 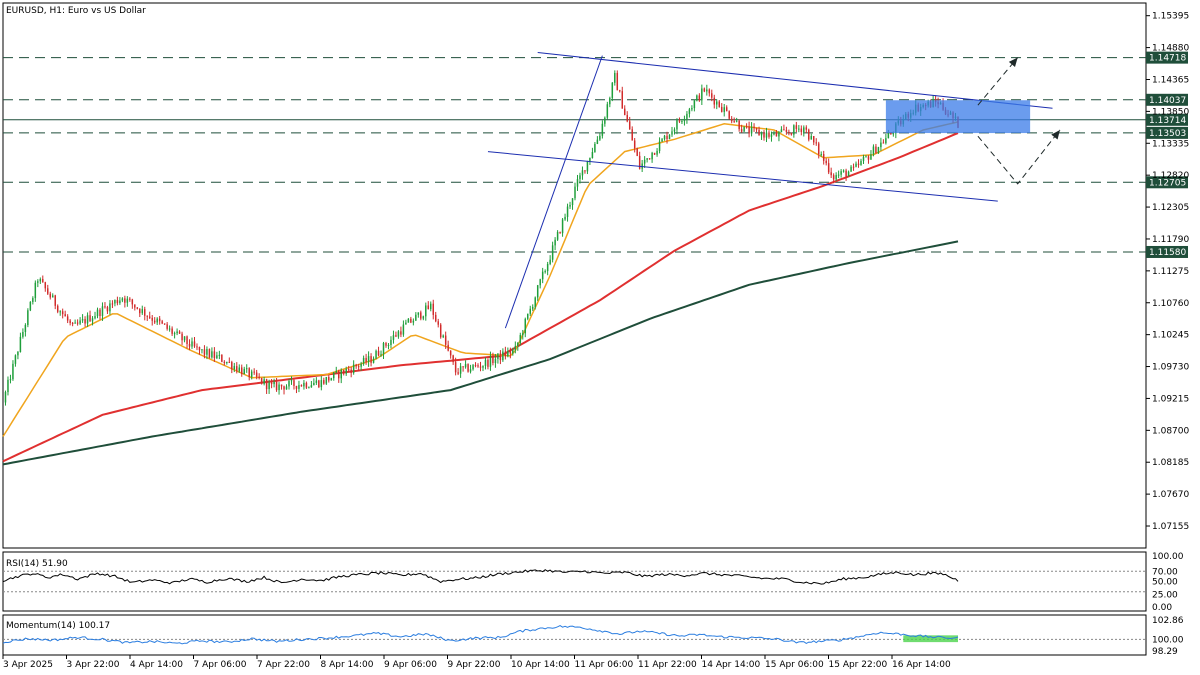 I want to click on projection-arrows, so click(x=1019, y=121).